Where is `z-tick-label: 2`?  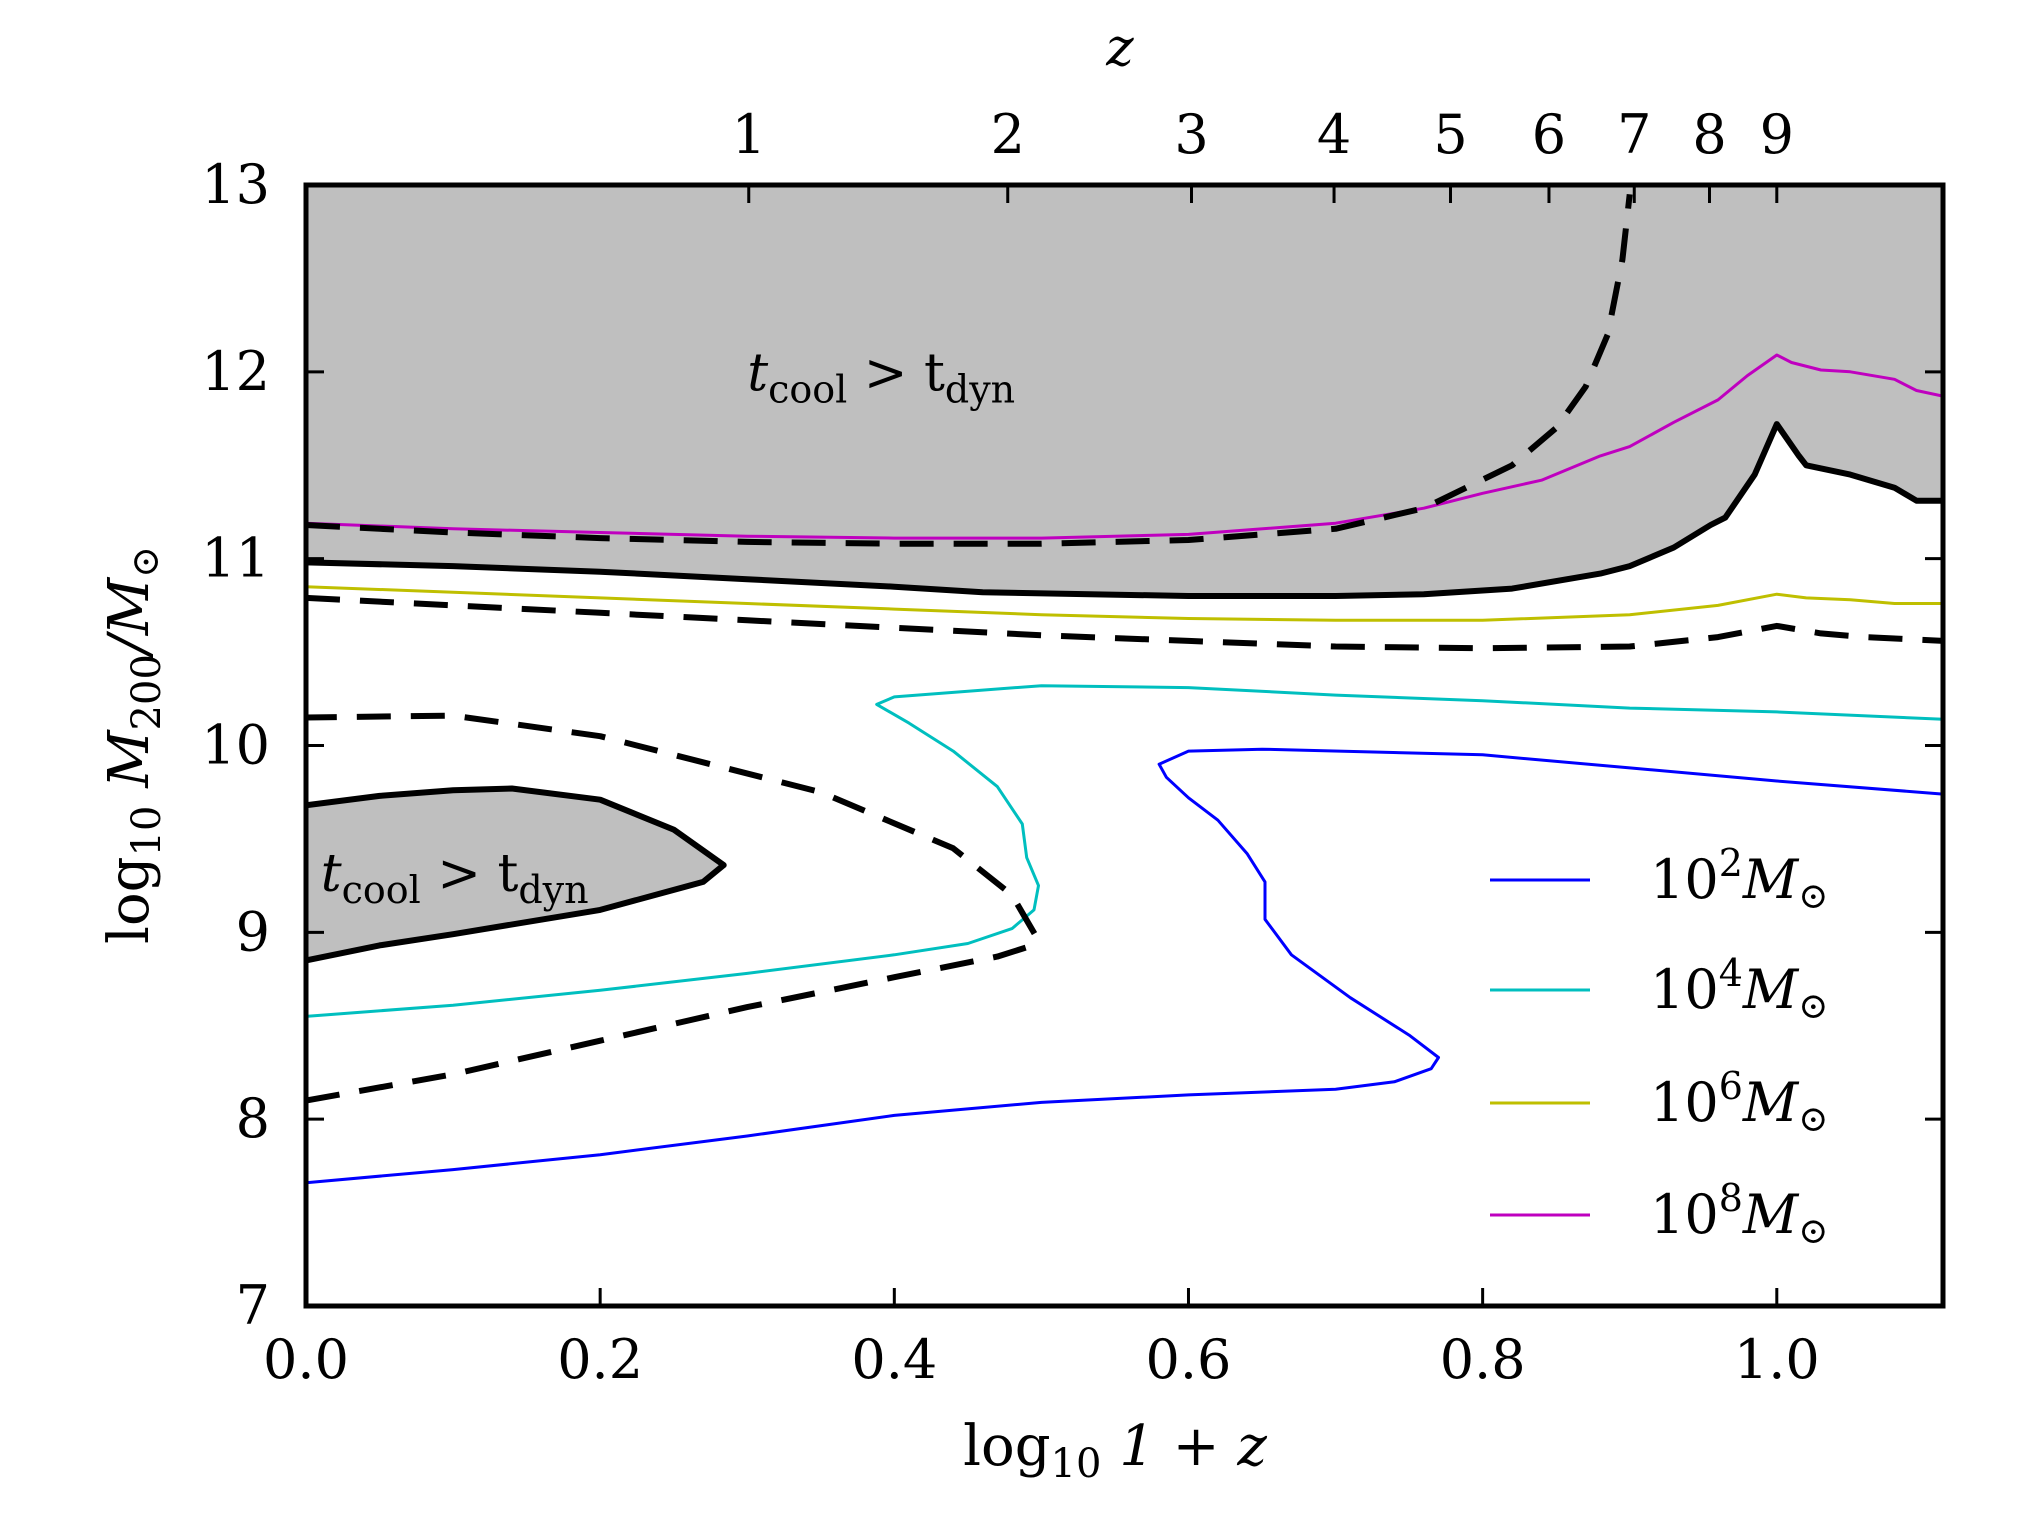 z-tick-label: 2 is located at coordinates (1008, 134).